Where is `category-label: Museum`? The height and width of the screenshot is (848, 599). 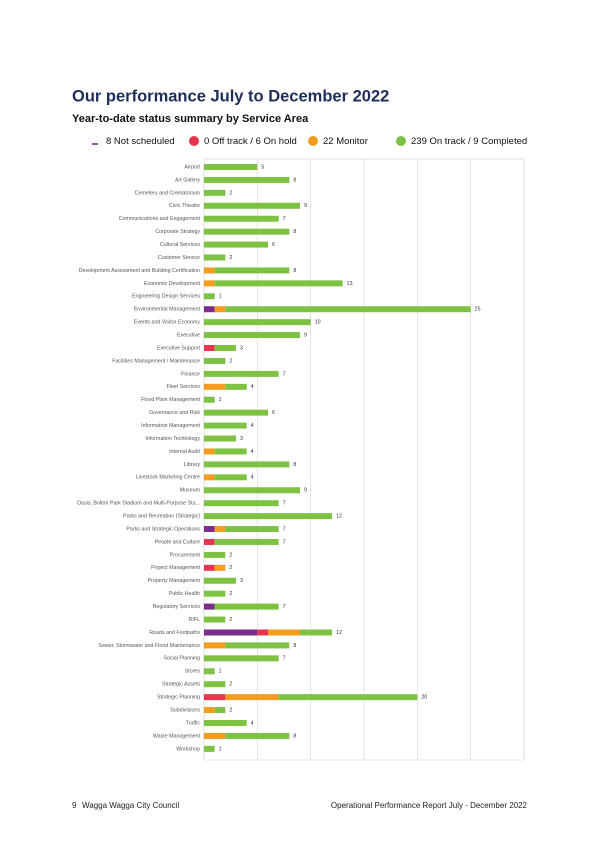
category-label: Museum is located at coordinates (190, 491).